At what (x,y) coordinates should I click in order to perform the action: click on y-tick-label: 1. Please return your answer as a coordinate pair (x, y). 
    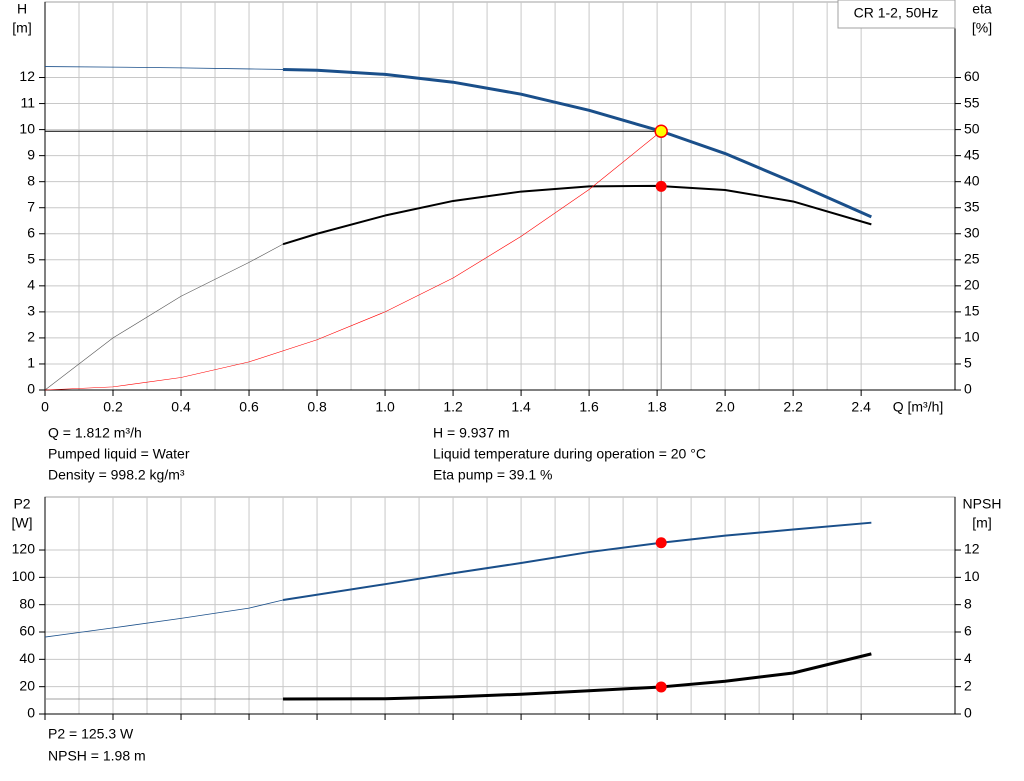
    Looking at the image, I should click on (31, 363).